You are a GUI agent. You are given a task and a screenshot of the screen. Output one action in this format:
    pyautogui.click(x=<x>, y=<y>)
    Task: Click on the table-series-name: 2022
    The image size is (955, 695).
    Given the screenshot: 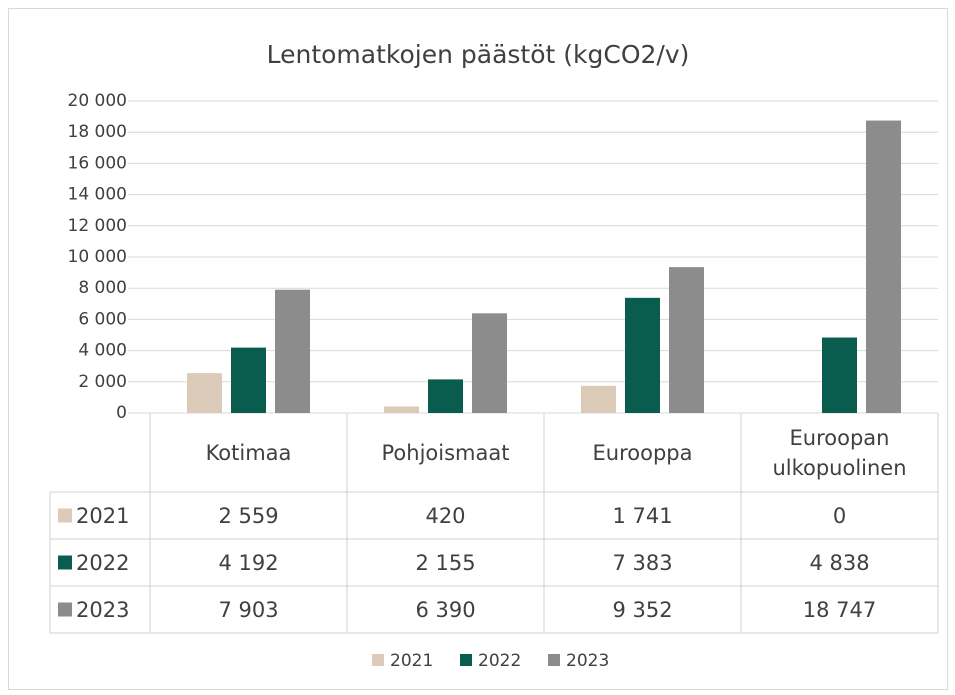 What is the action you would take?
    pyautogui.click(x=103, y=562)
    